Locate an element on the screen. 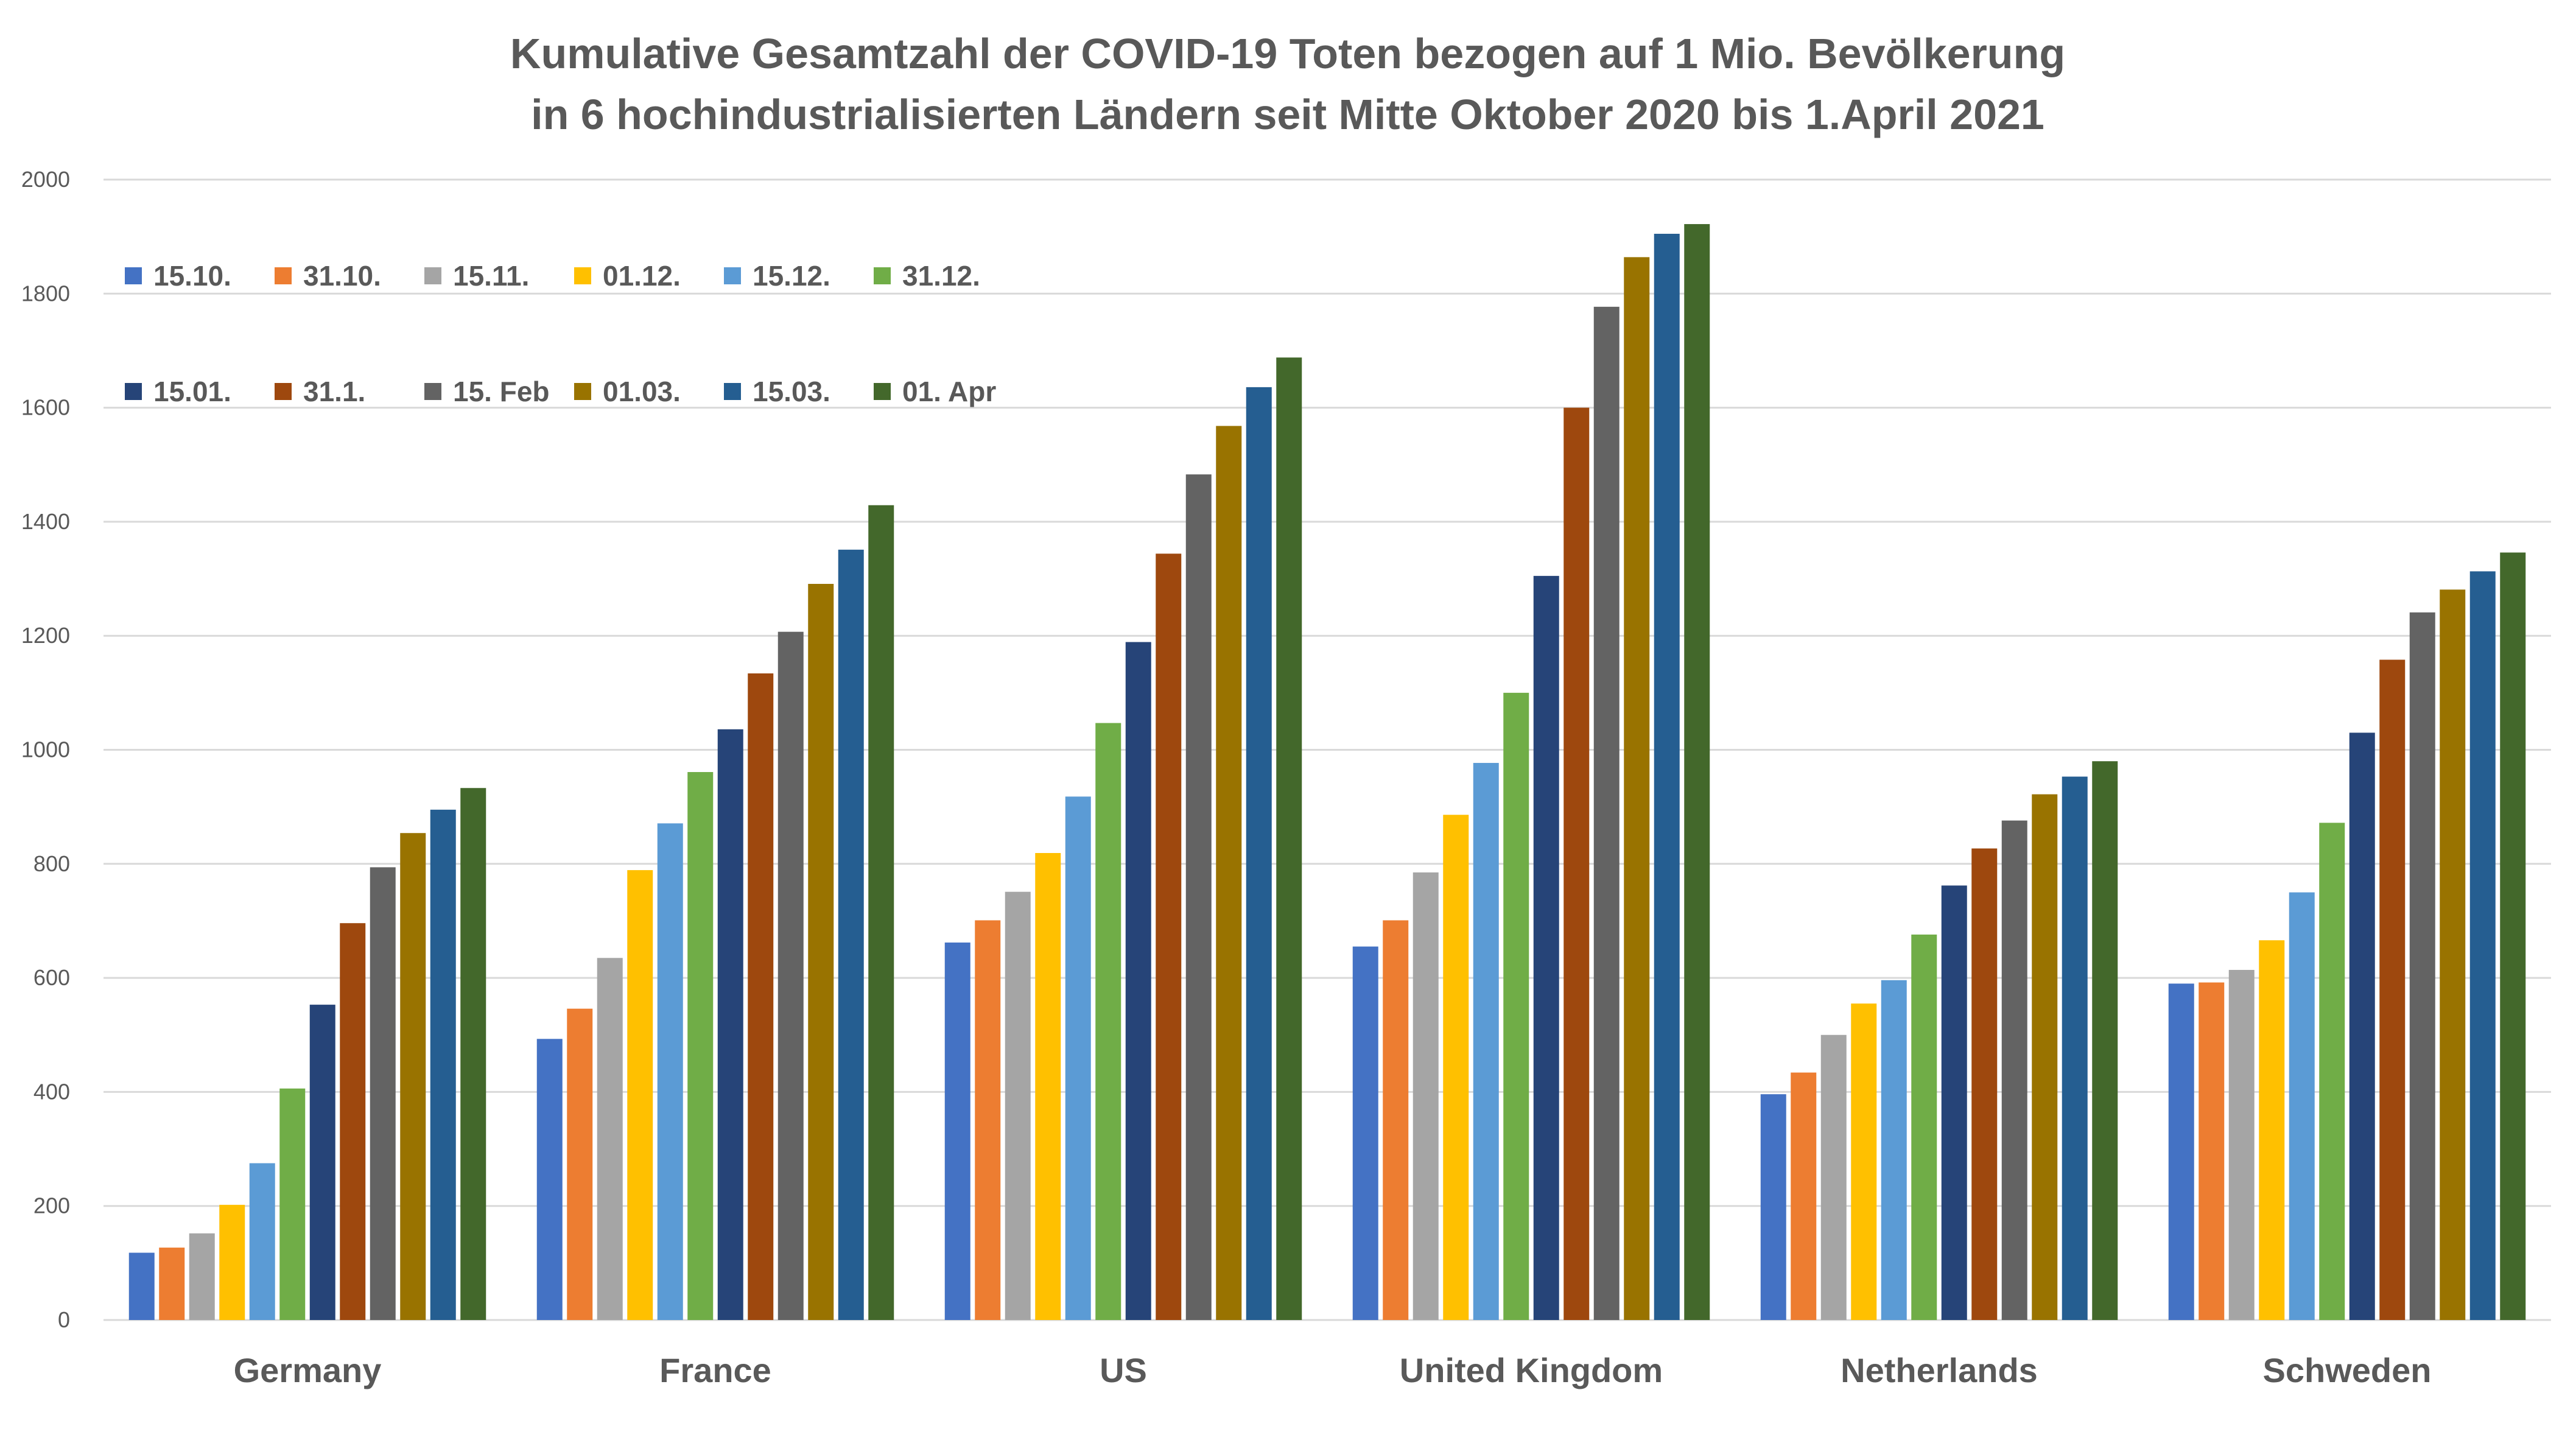 Image resolution: width=2576 pixels, height=1443 pixels. y-tick-label: 0 is located at coordinates (64, 1319).